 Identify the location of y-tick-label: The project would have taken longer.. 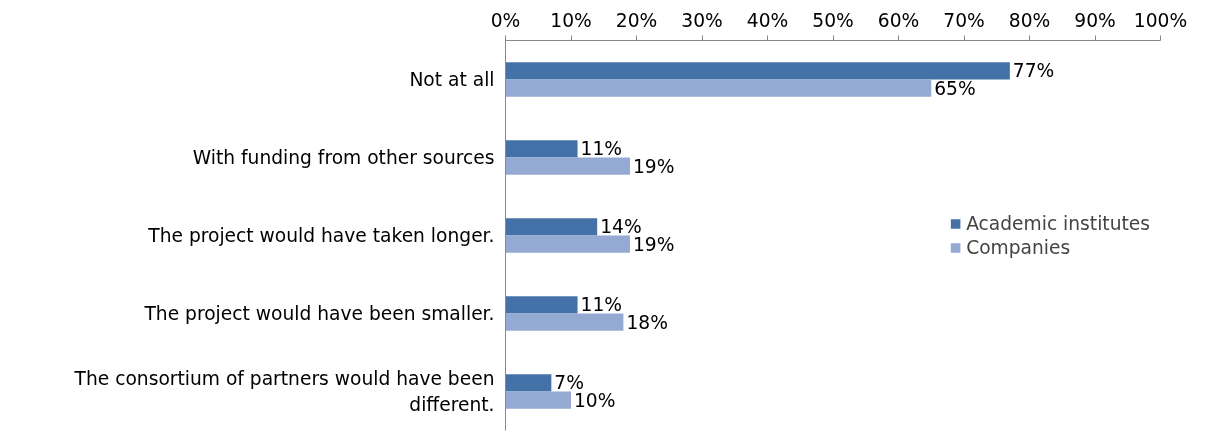
(321, 235).